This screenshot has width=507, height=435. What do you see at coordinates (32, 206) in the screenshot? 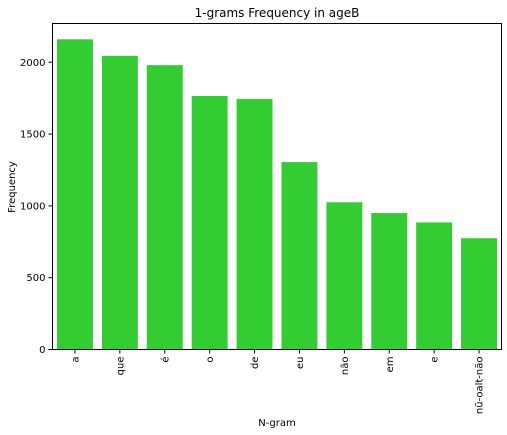
I see `y-tick-label: 1000` at bounding box center [32, 206].